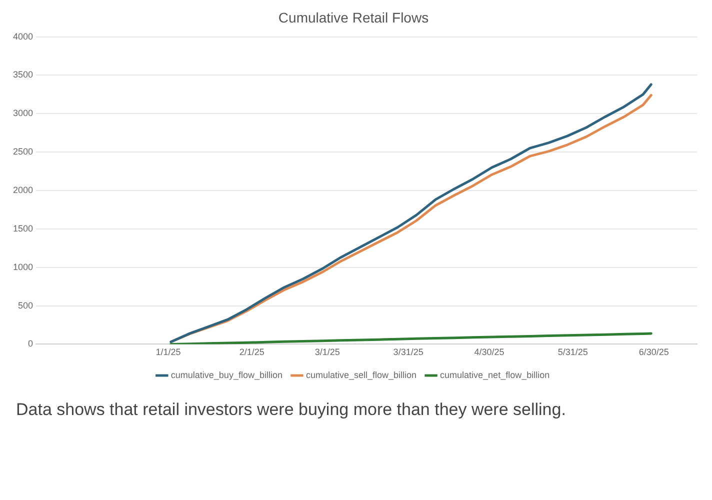 The height and width of the screenshot is (500, 712). Describe the element at coordinates (489, 352) in the screenshot. I see `x-tick-label: 4/30/25` at that location.